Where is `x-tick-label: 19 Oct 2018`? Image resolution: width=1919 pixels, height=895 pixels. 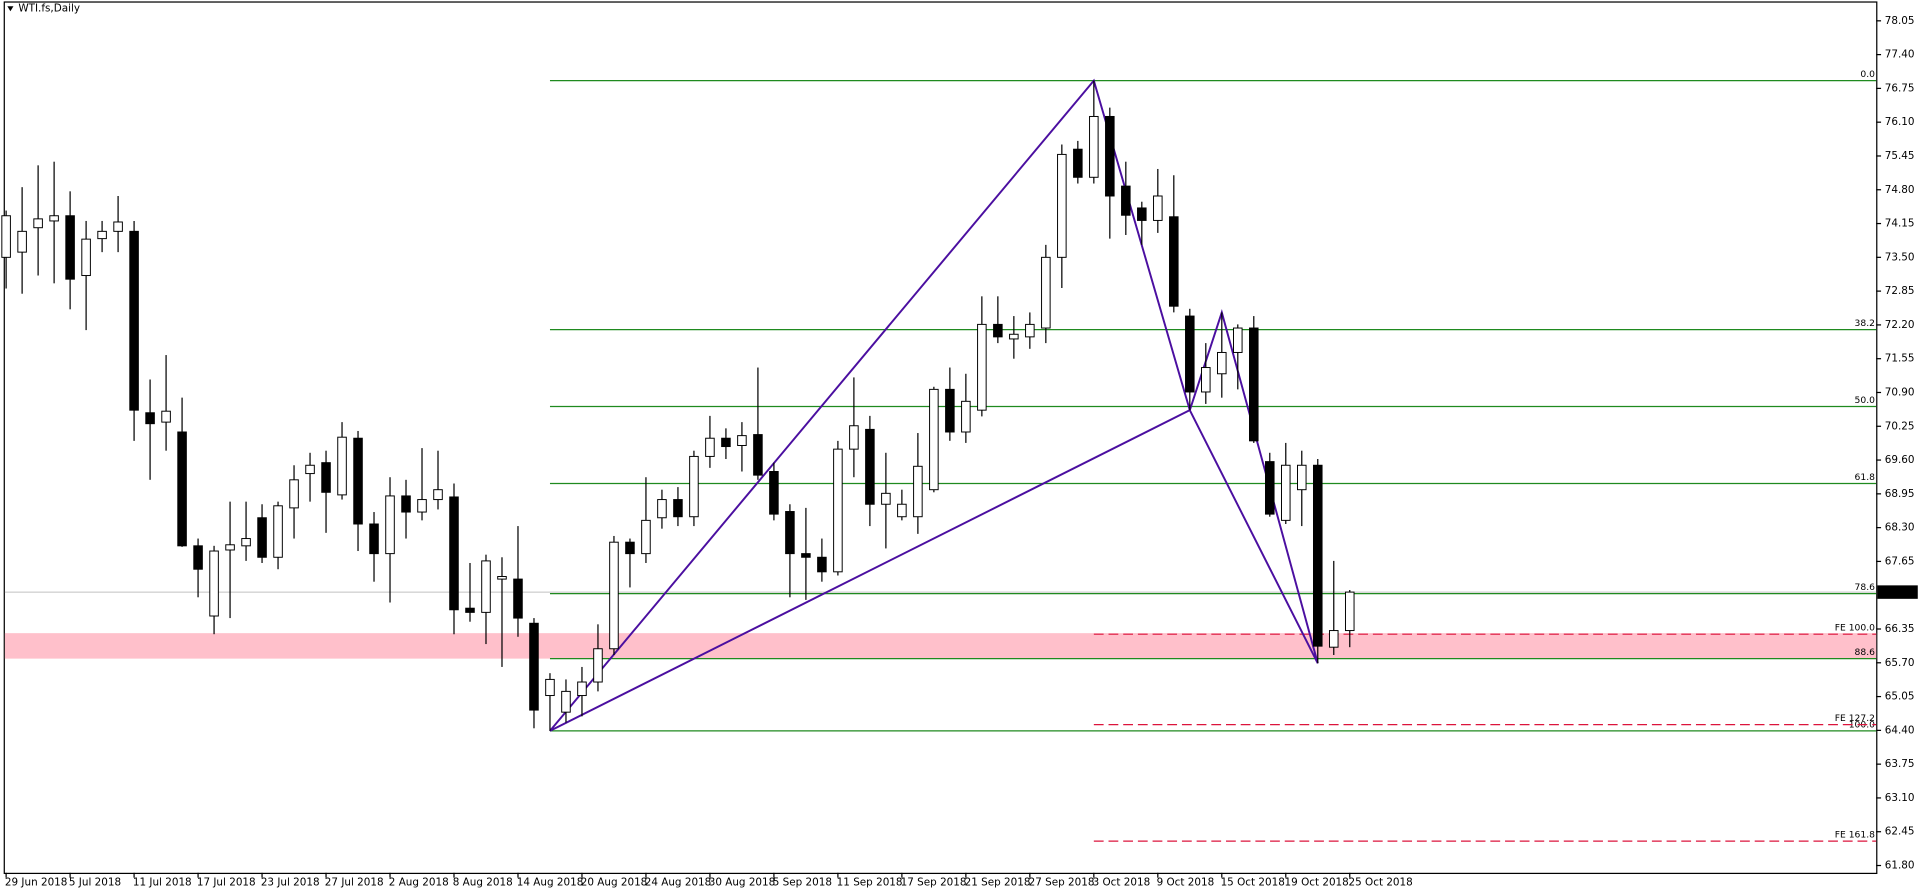
x-tick-label: 19 Oct 2018 is located at coordinates (1317, 883).